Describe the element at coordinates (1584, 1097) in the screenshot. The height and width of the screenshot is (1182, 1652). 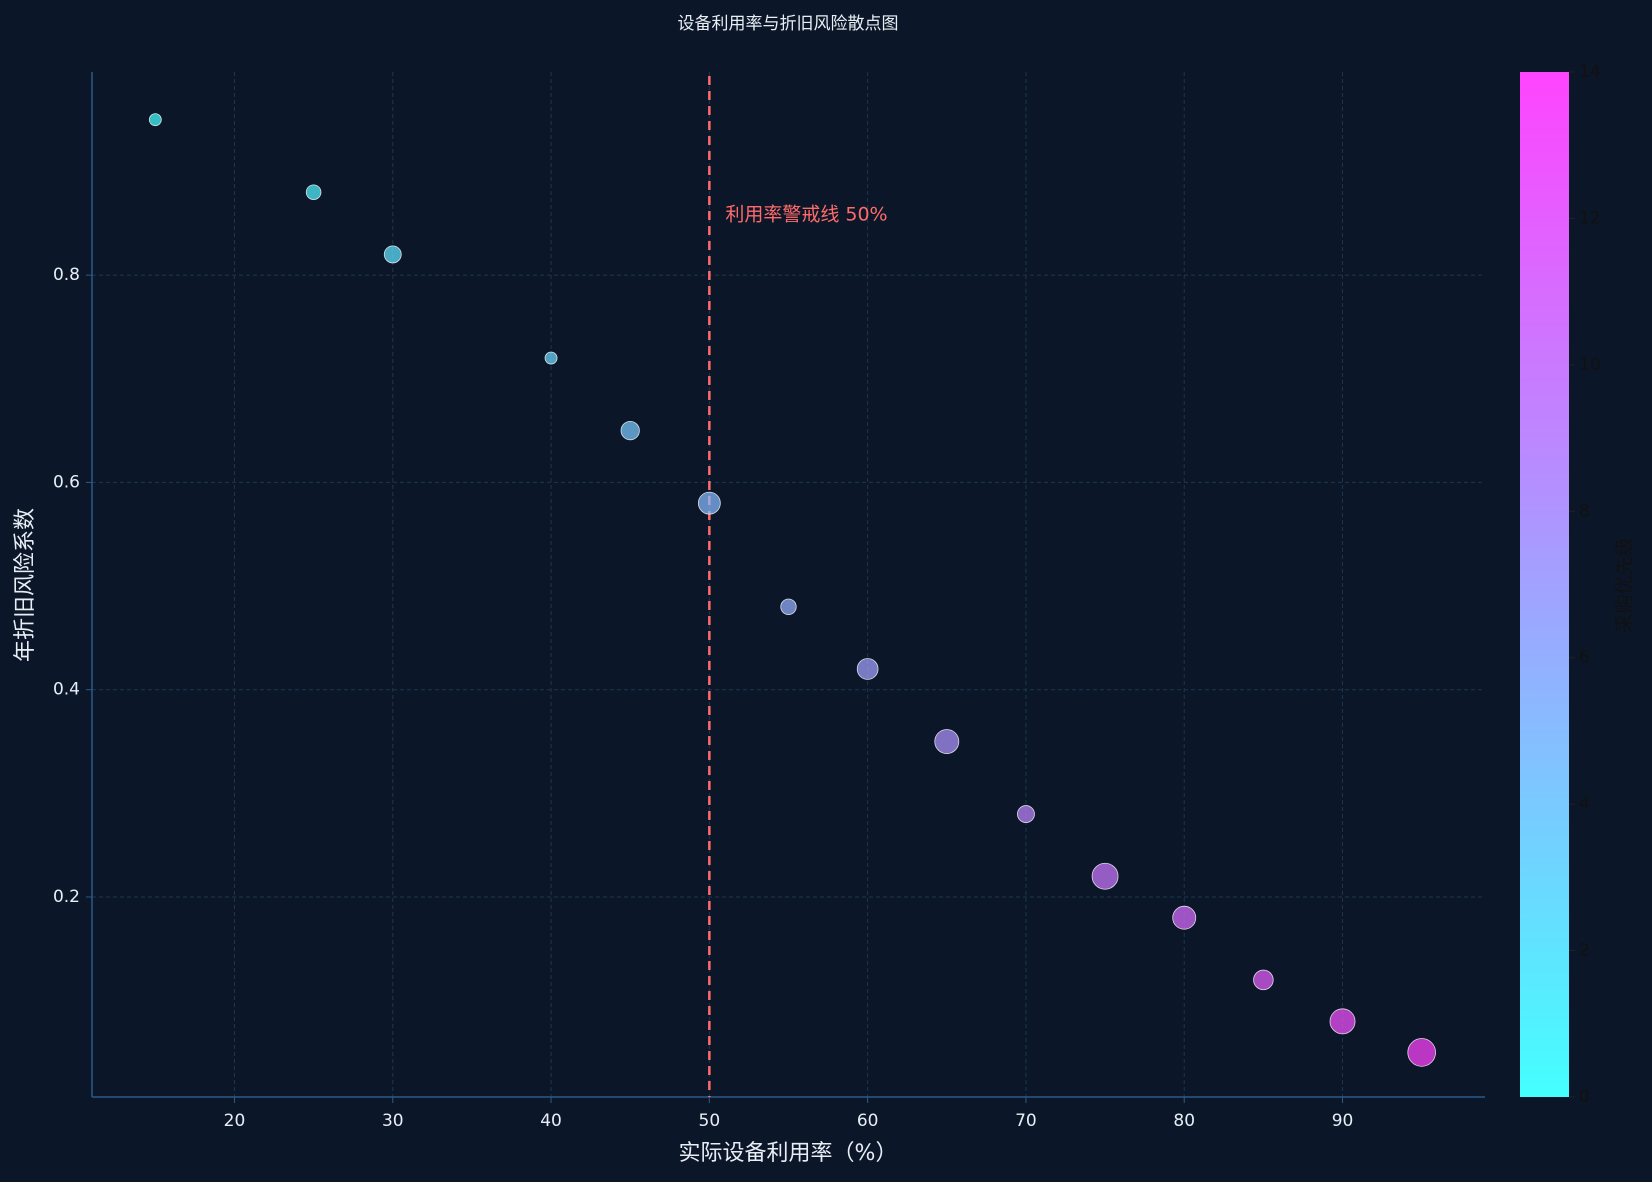
I see `colorbar-tick-label: 0` at that location.